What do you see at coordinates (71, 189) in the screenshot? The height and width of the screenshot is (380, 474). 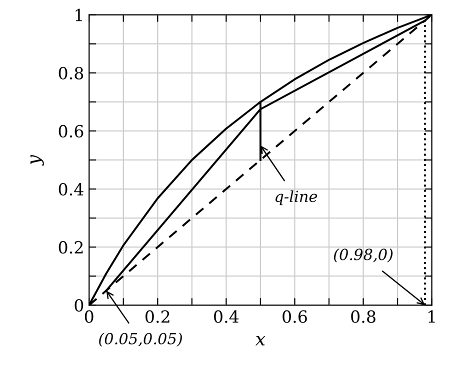 I see `y-tick-label: 0.4` at bounding box center [71, 189].